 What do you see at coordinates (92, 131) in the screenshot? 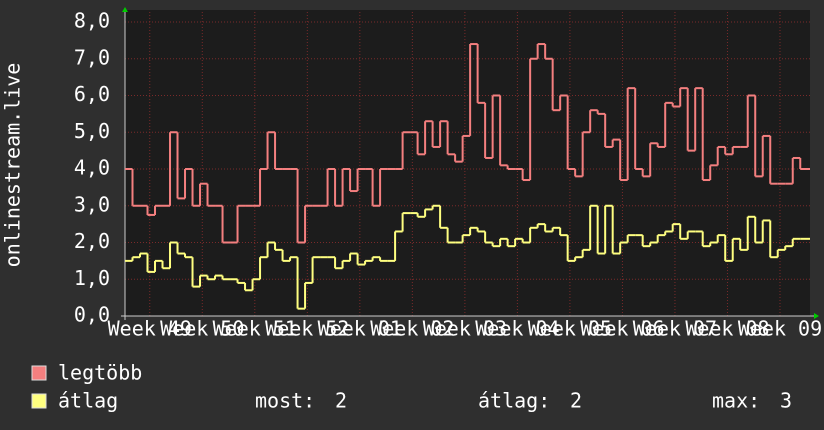
I see `y-tick-label: 5,0` at bounding box center [92, 131].